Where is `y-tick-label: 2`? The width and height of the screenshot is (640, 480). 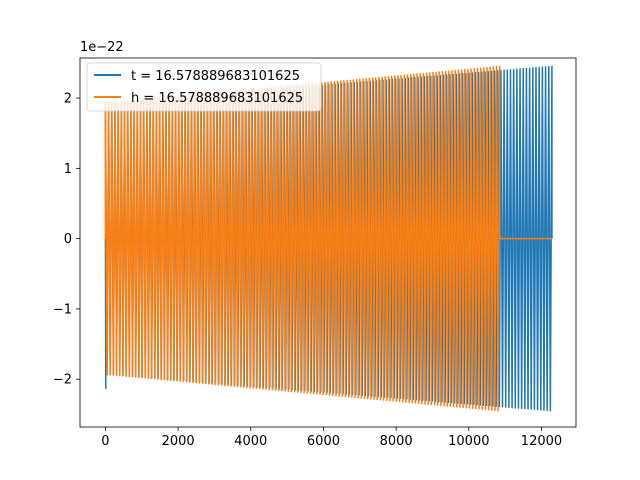
y-tick-label: 2 is located at coordinates (68, 99).